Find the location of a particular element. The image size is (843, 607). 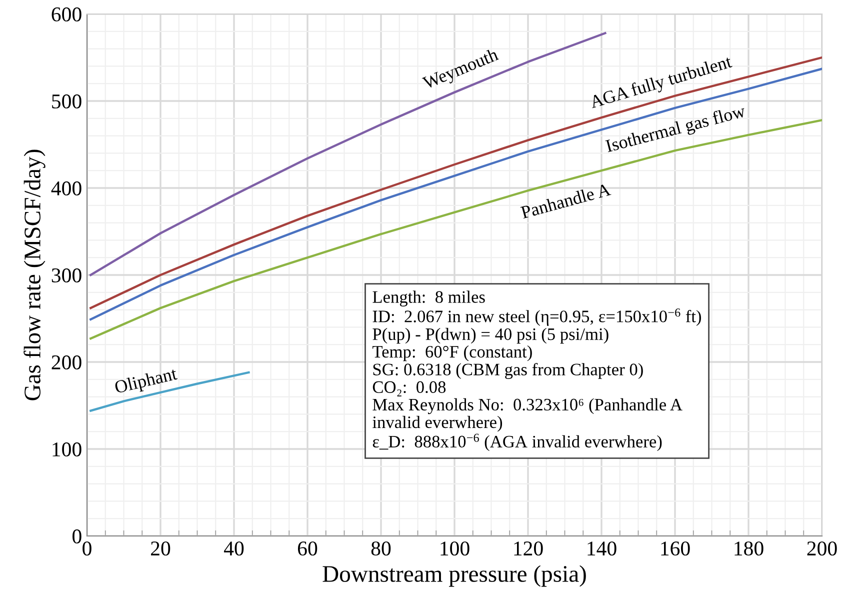

x-tick-label: 40 is located at coordinates (234, 548).